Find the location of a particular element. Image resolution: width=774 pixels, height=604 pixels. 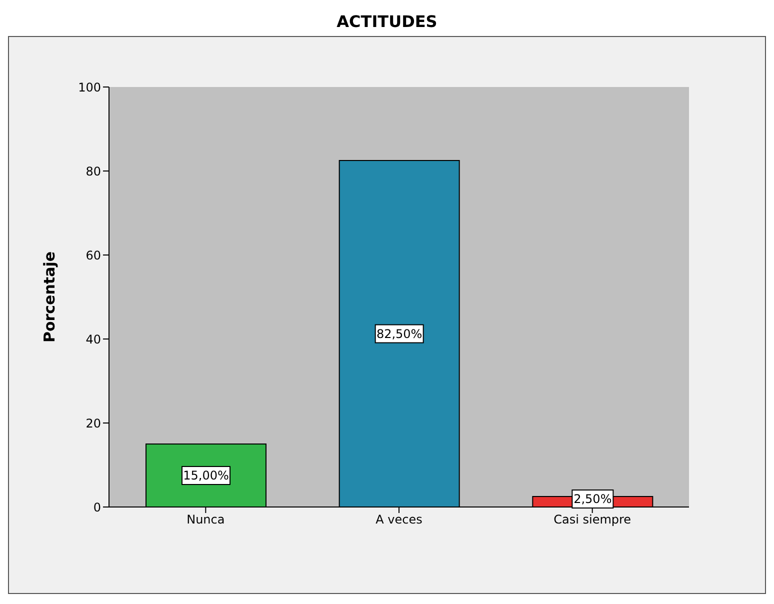

y-tick-label: 100 is located at coordinates (89, 87).